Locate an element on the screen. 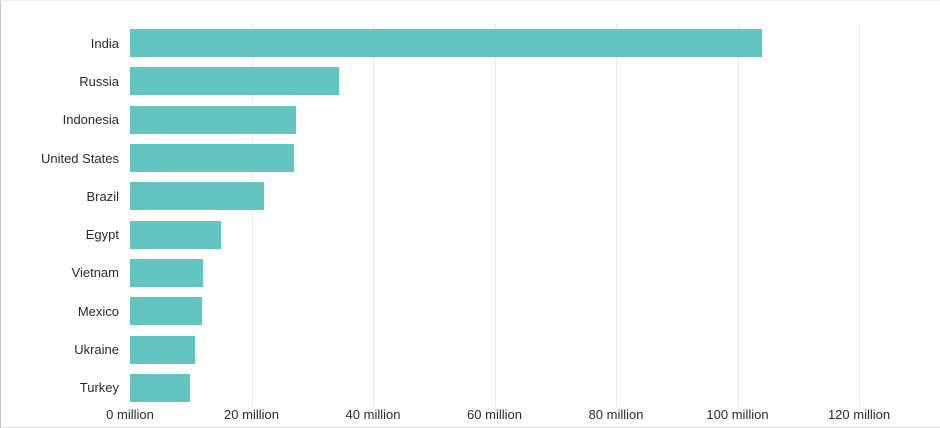 Image resolution: width=940 pixels, height=428 pixels. x-tick-label: 60 million is located at coordinates (494, 414).